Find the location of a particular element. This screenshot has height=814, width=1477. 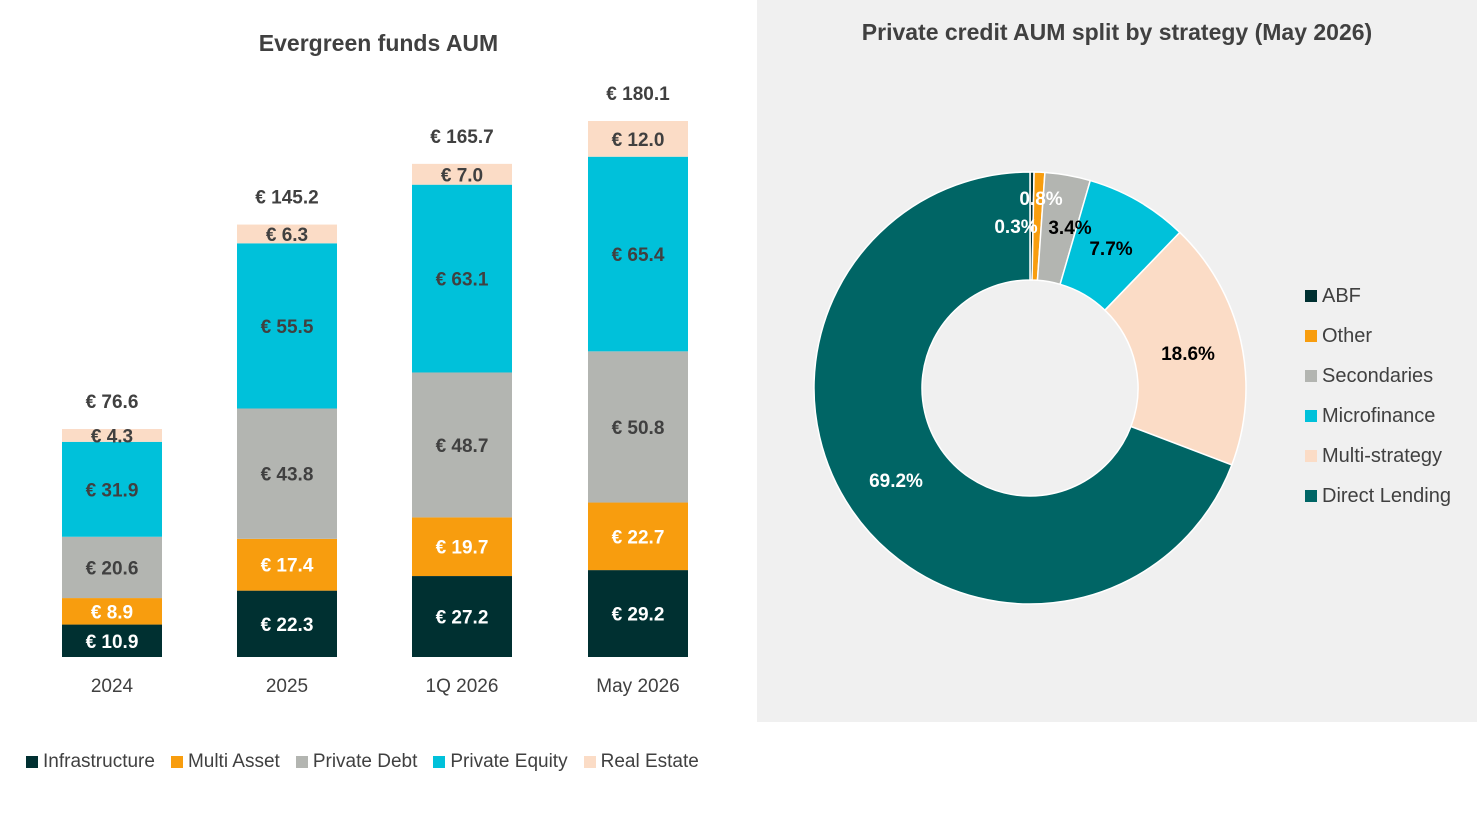

bar-segment-label: € 63.1 is located at coordinates (462, 280).